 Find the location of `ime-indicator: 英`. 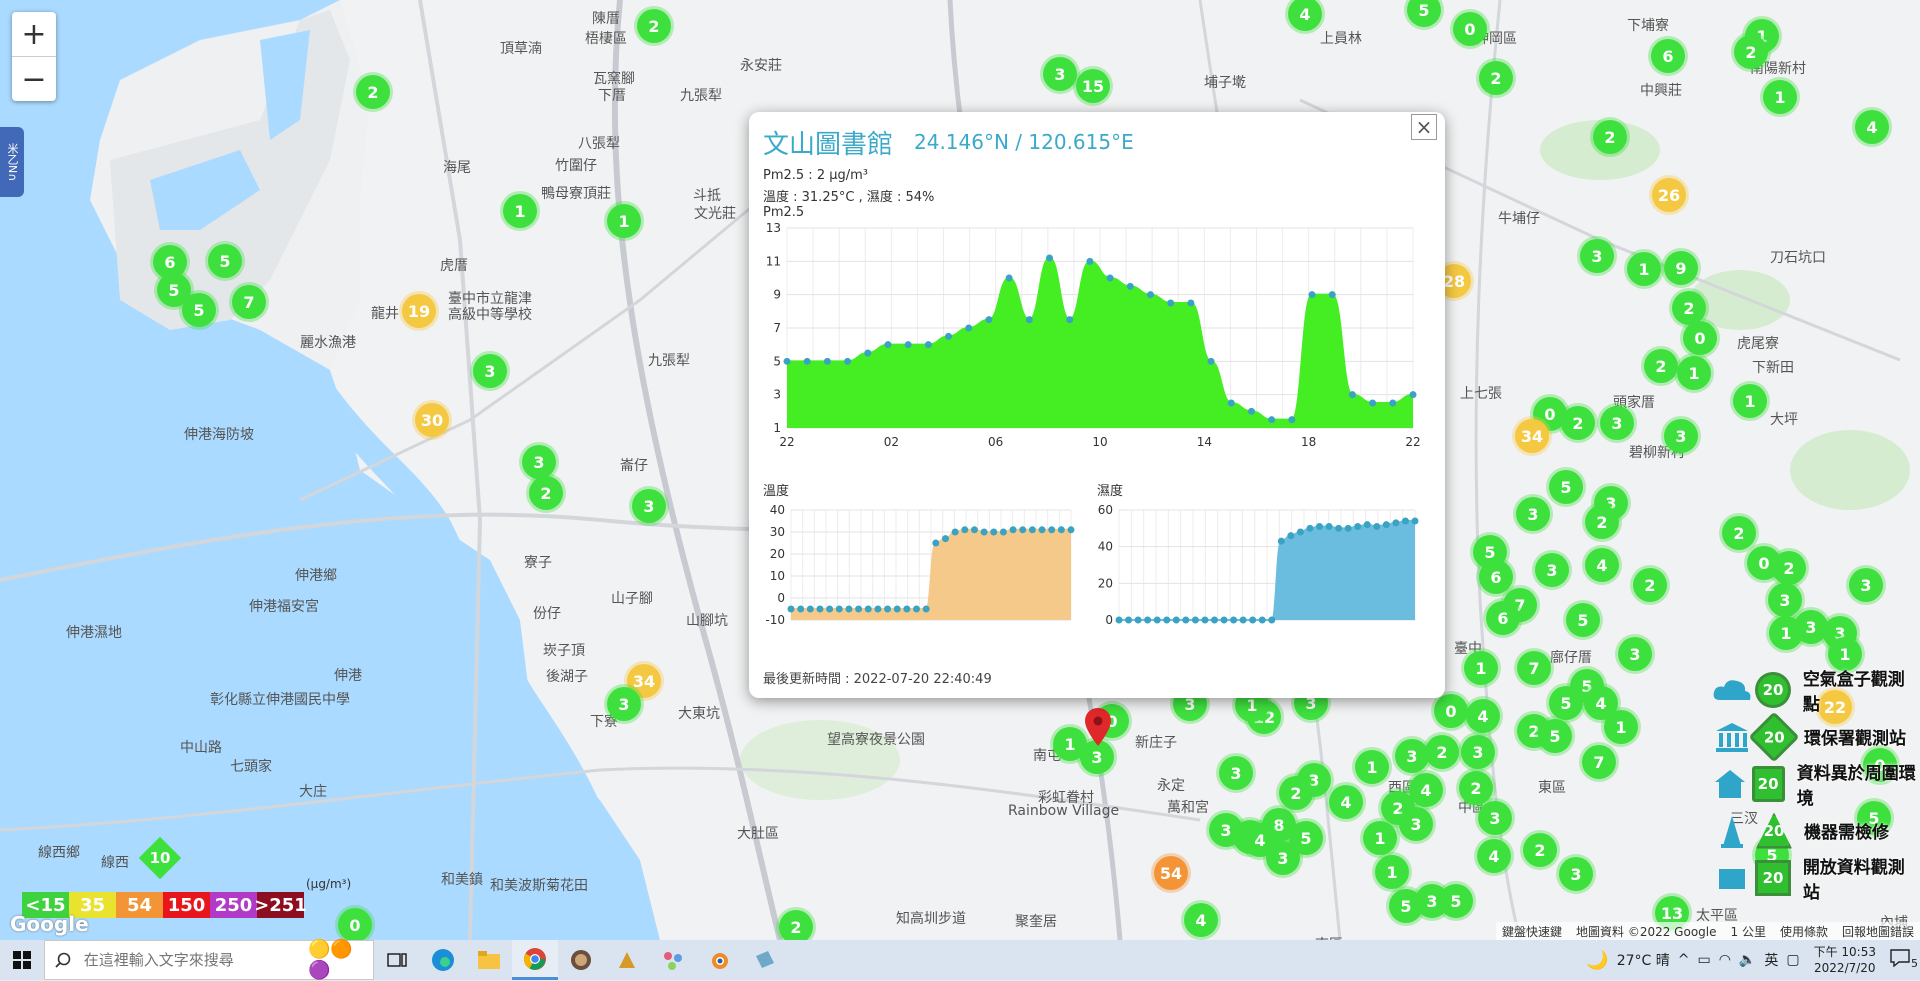

ime-indicator: 英 is located at coordinates (1771, 961).